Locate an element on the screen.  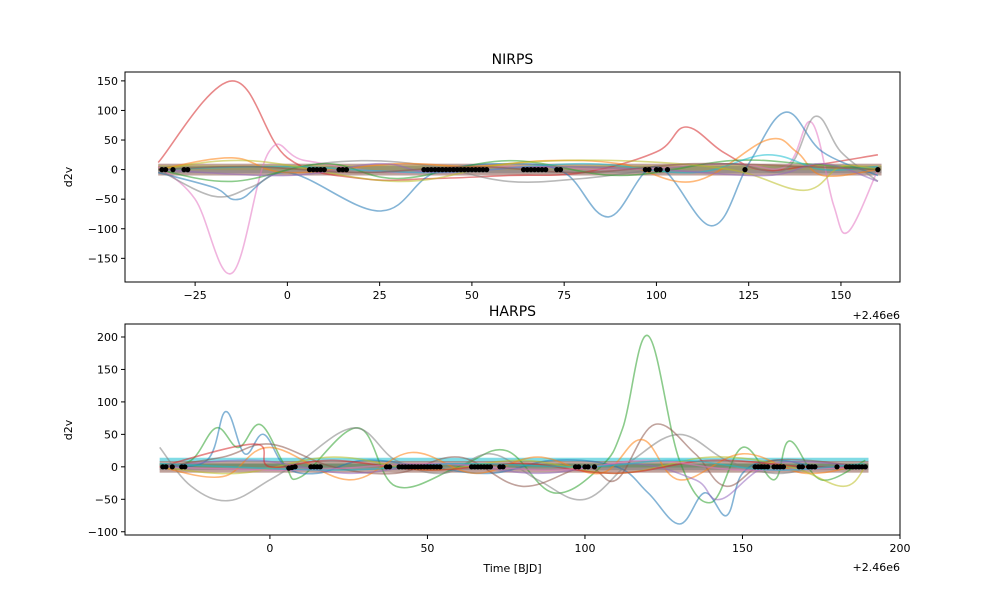
harps-y-tick-label: 150 is located at coordinates (107, 369).